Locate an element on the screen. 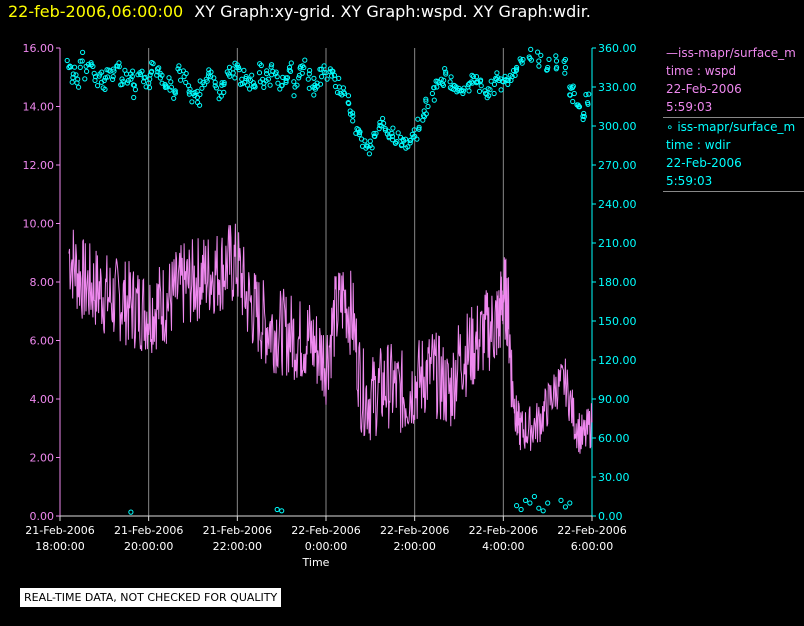 The height and width of the screenshot is (626, 804). right-tick-label: 60.00 is located at coordinates (614, 438).